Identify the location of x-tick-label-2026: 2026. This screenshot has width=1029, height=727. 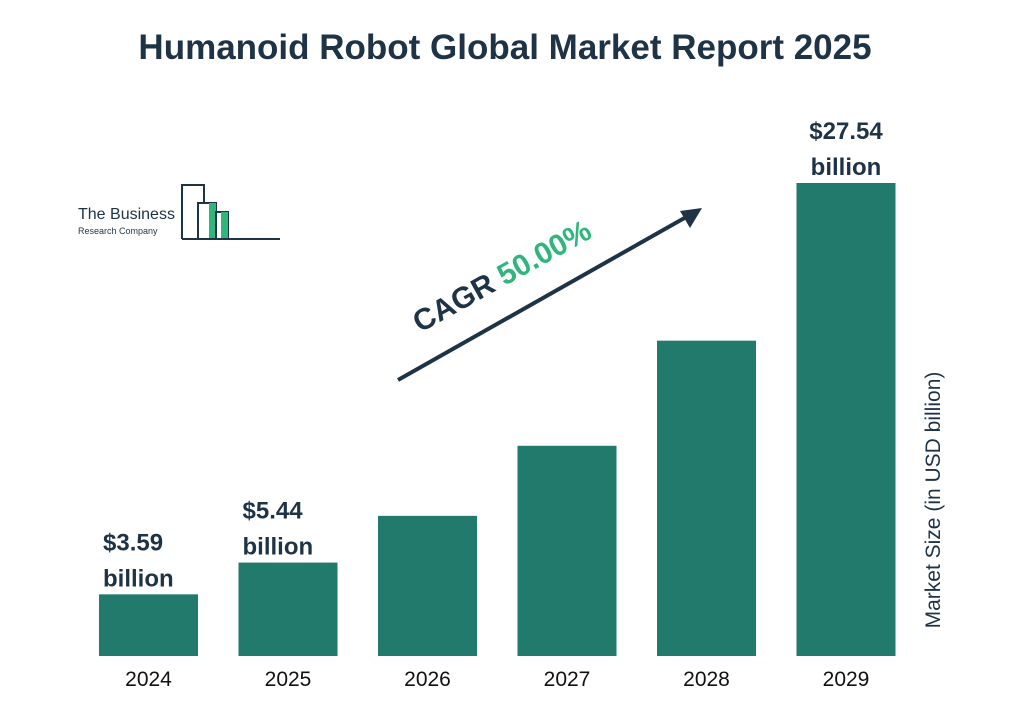
(427, 679).